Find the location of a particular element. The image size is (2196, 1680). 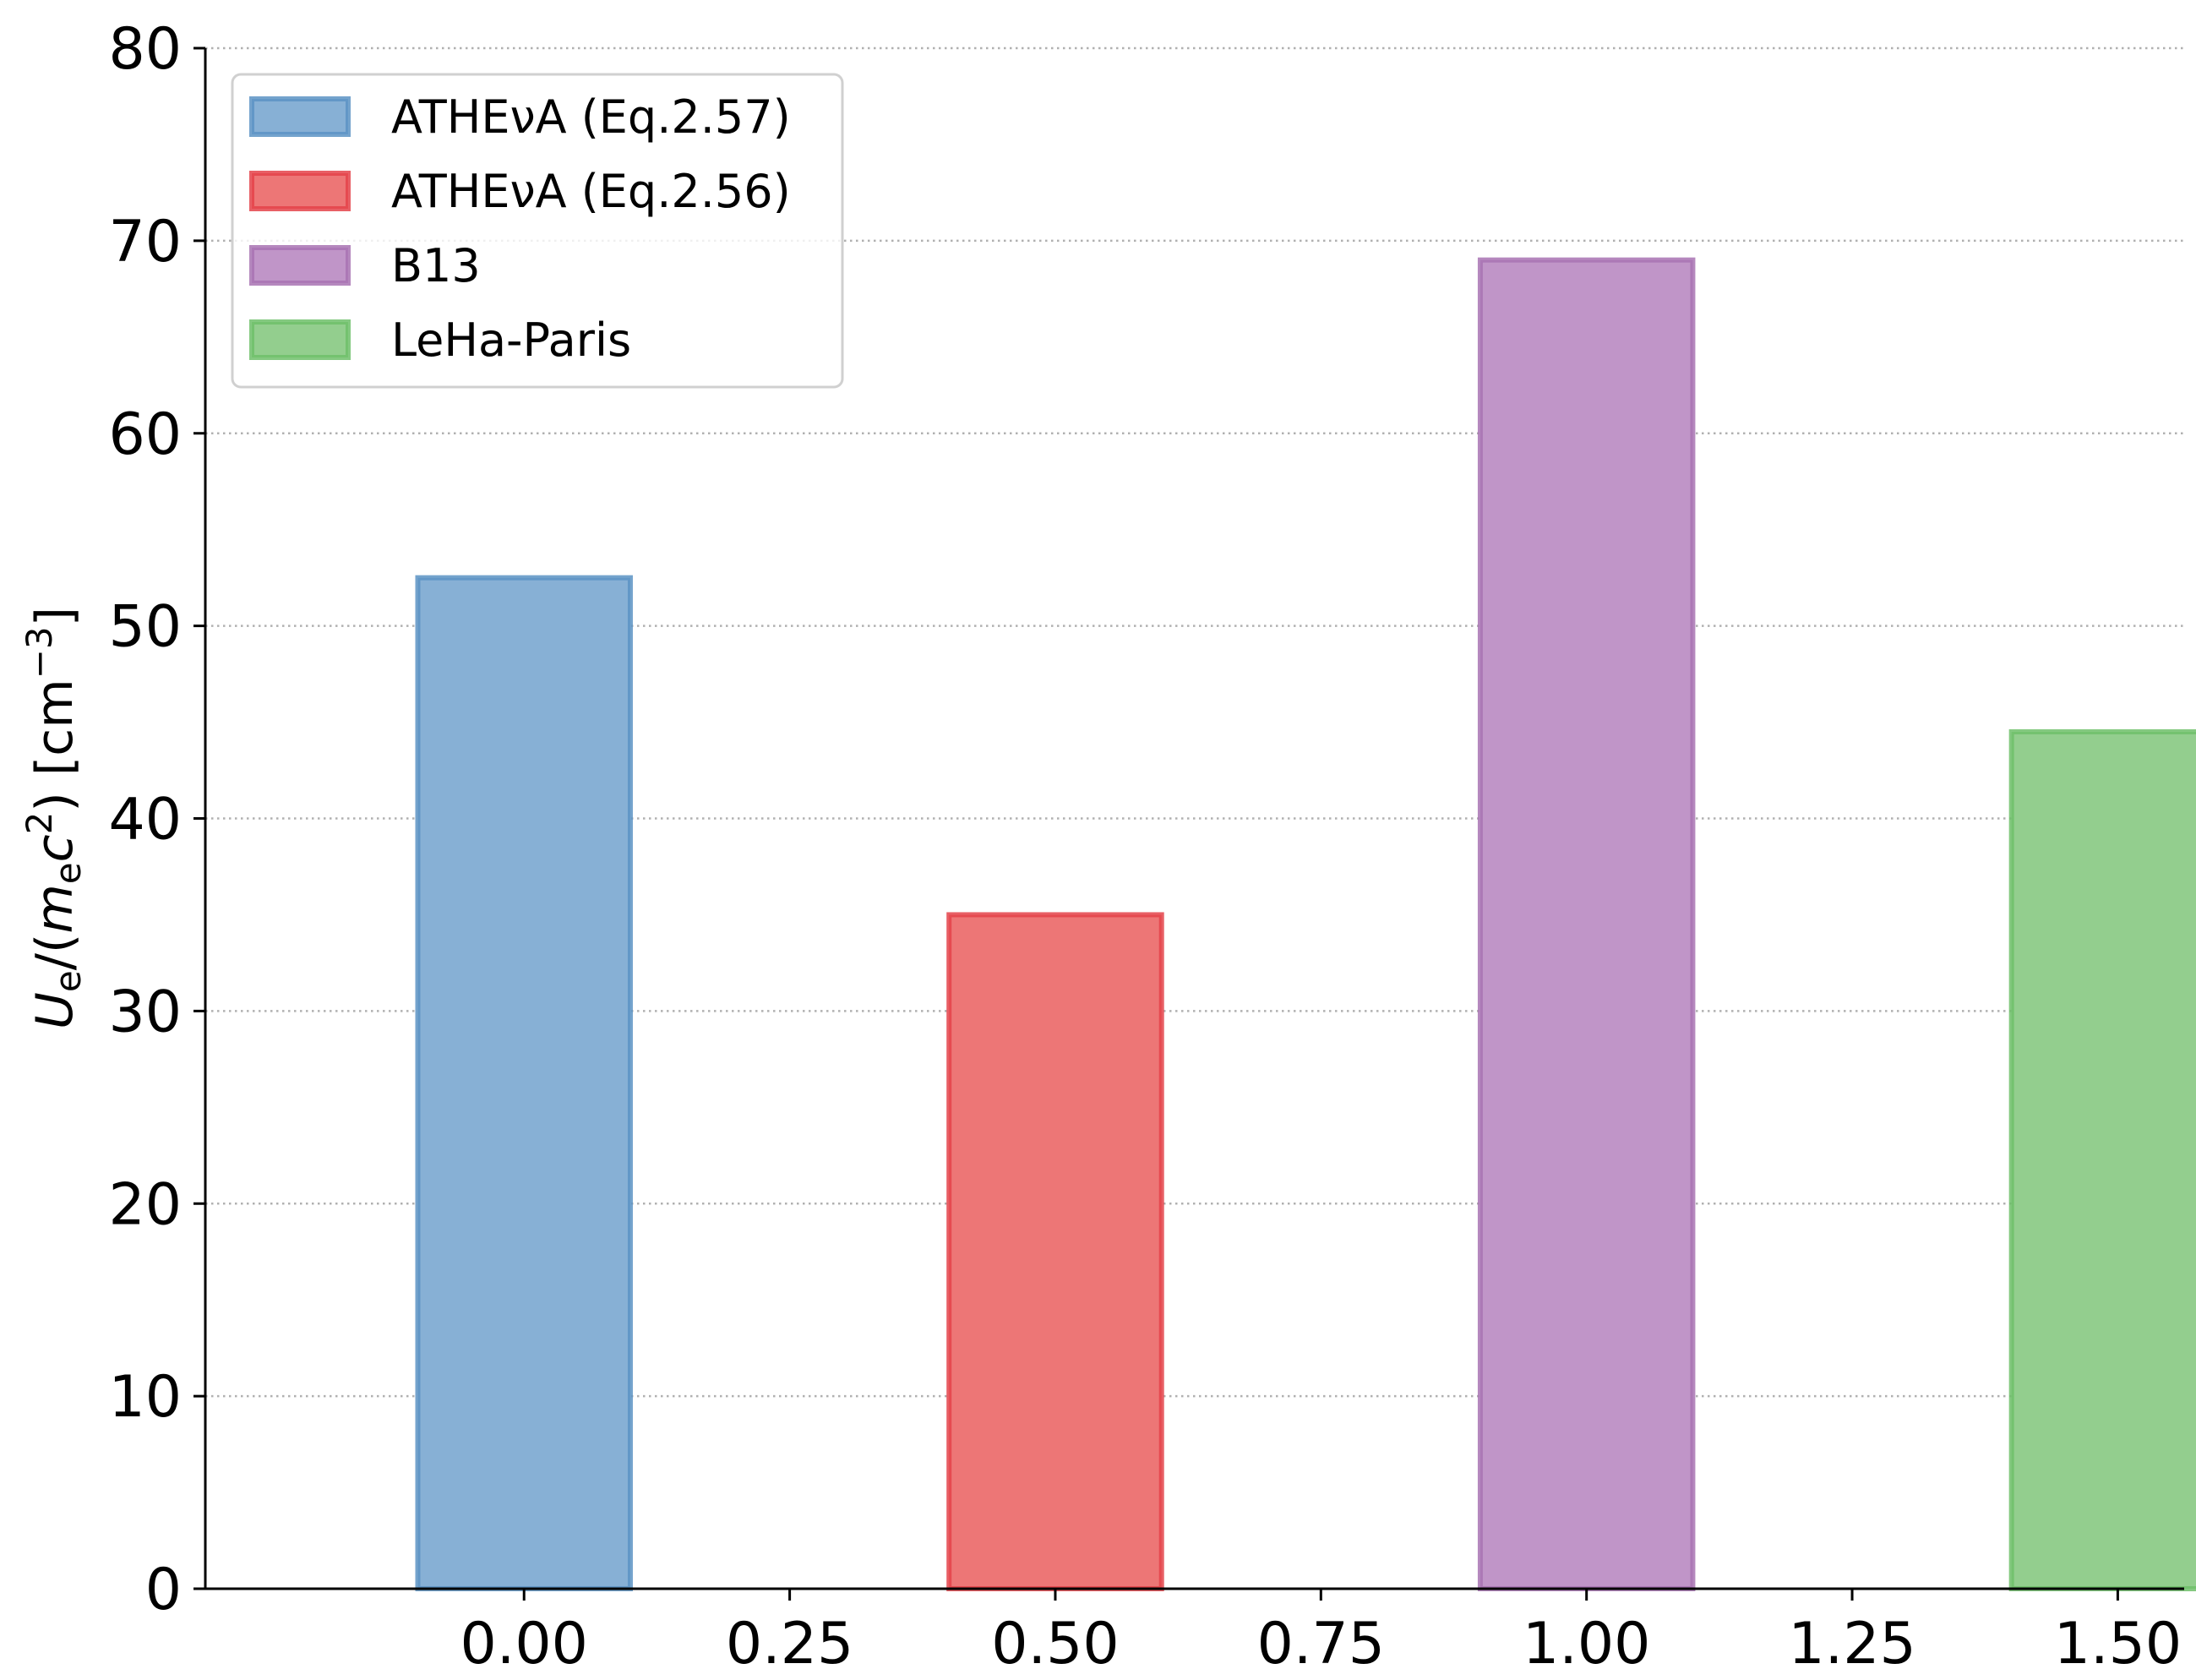

legend-label-1: ATHEνA (Eq.2.57) is located at coordinates (591, 117).